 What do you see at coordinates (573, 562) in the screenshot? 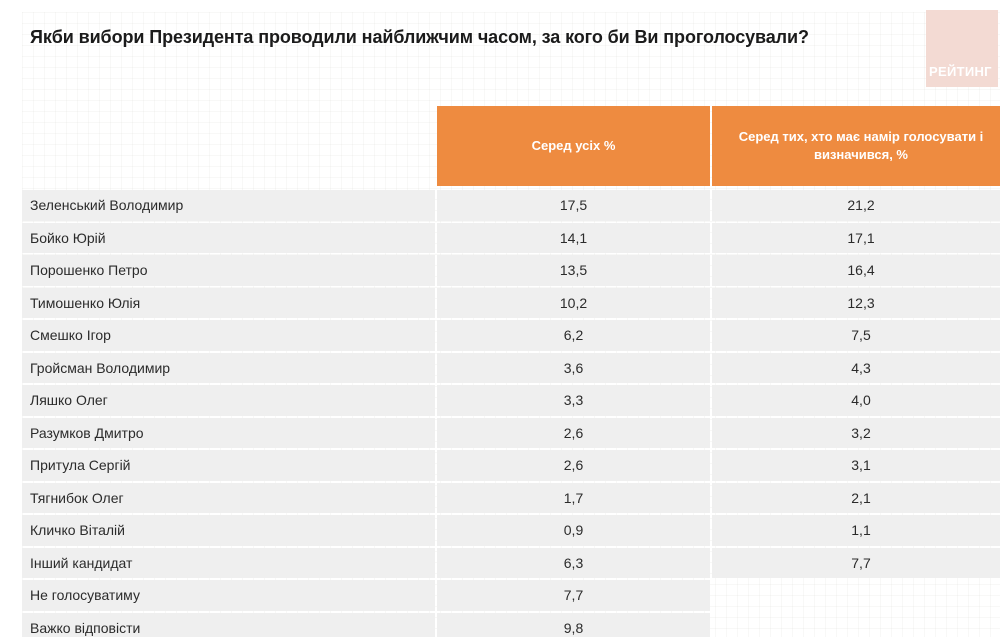
I see `value-among-all: 6,3` at bounding box center [573, 562].